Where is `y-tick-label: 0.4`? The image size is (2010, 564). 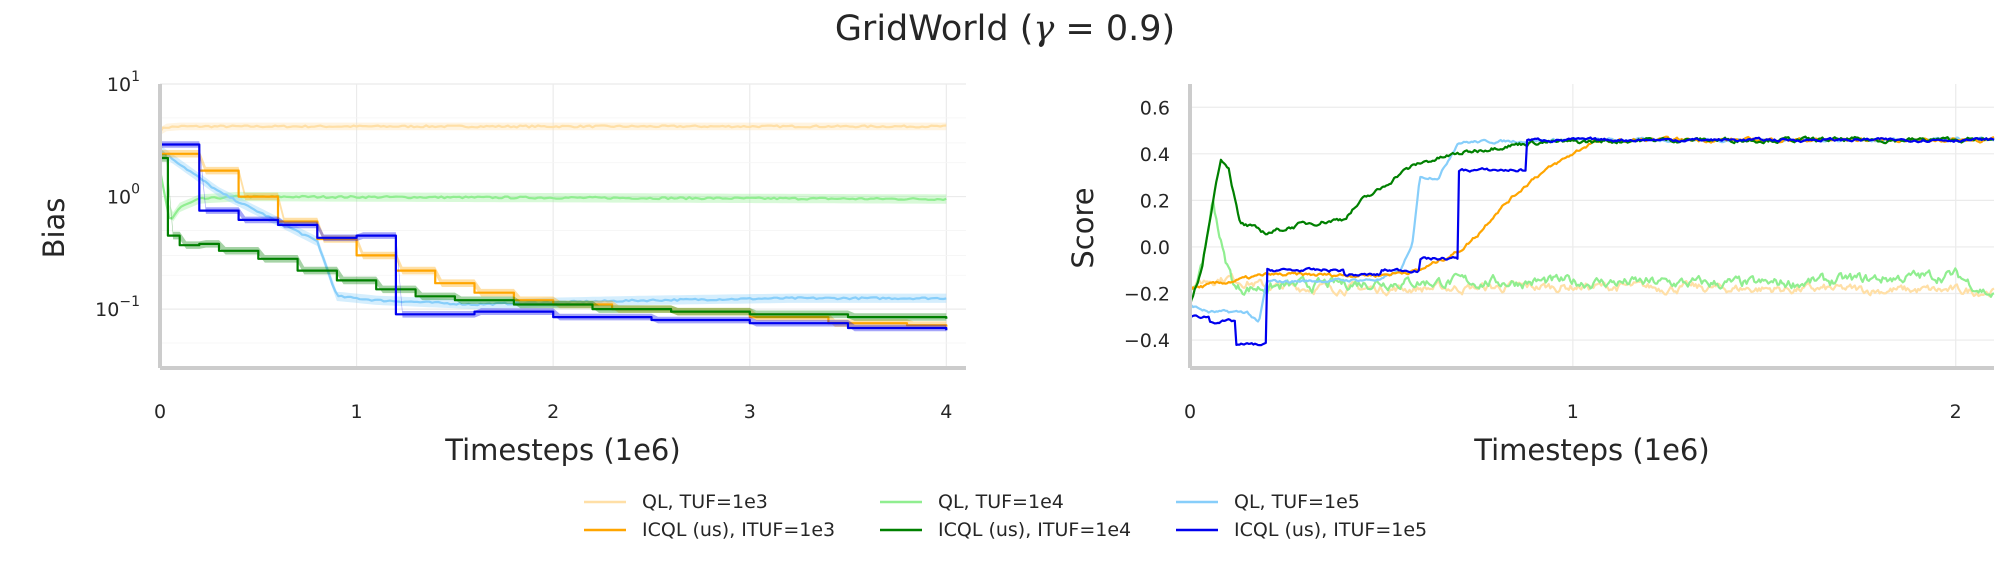
y-tick-label: 0.4 is located at coordinates (1155, 155).